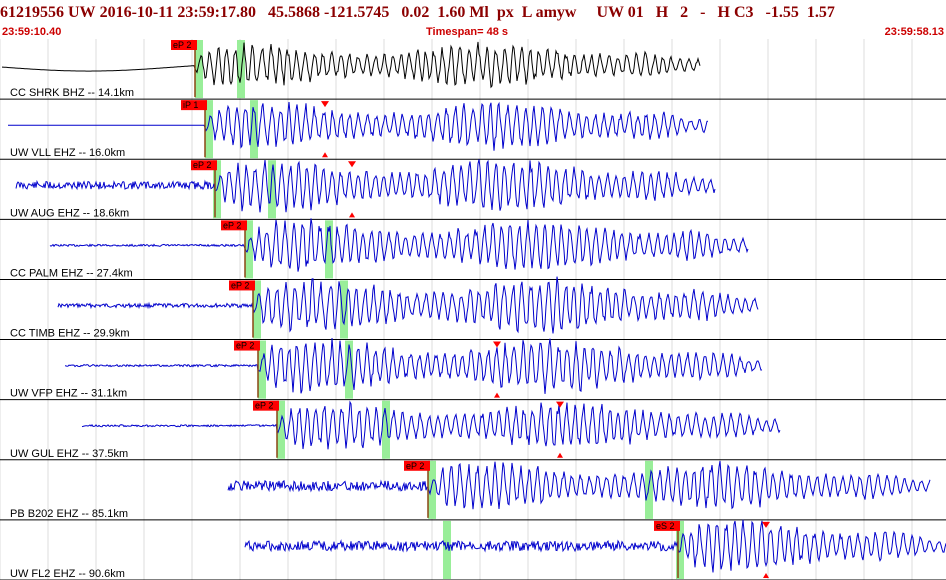  I want to click on event-dash: -, so click(703, 12).